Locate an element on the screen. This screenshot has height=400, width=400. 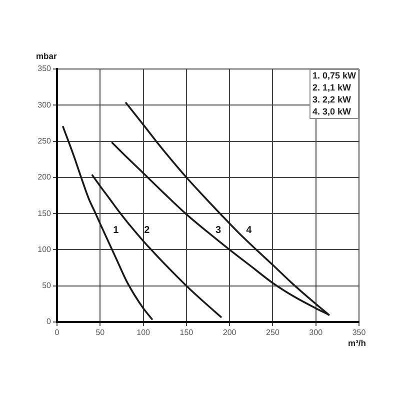
series-label: 1 is located at coordinates (116, 230).